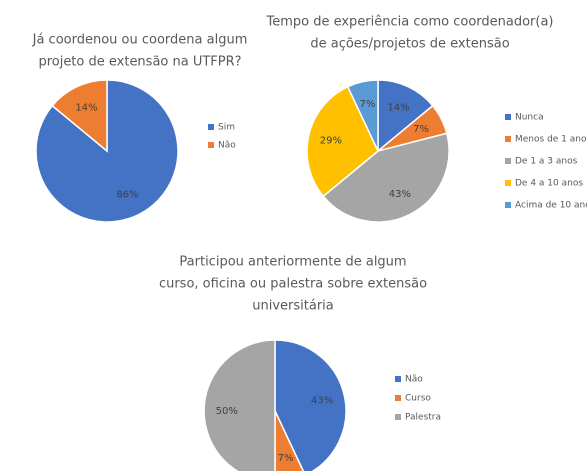 This screenshot has height=471, width=587. I want to click on legend-label: De 1 a 3 anos, so click(546, 162).